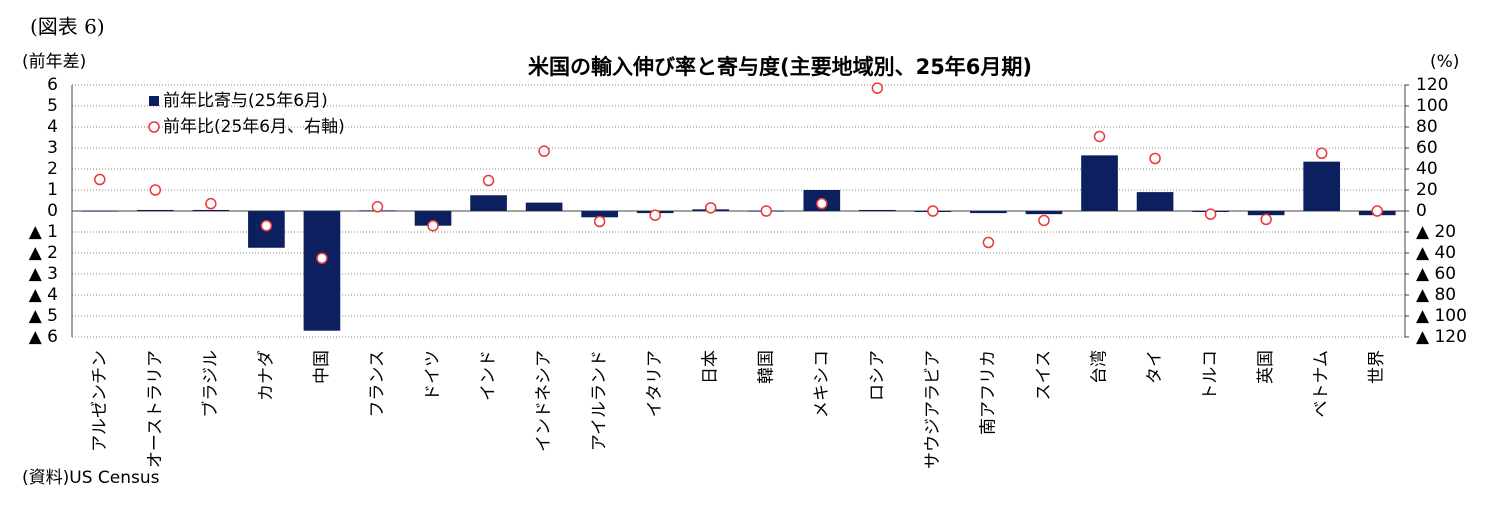  What do you see at coordinates (766, 367) in the screenshot?
I see `x-tick-label: 韓国` at bounding box center [766, 367].